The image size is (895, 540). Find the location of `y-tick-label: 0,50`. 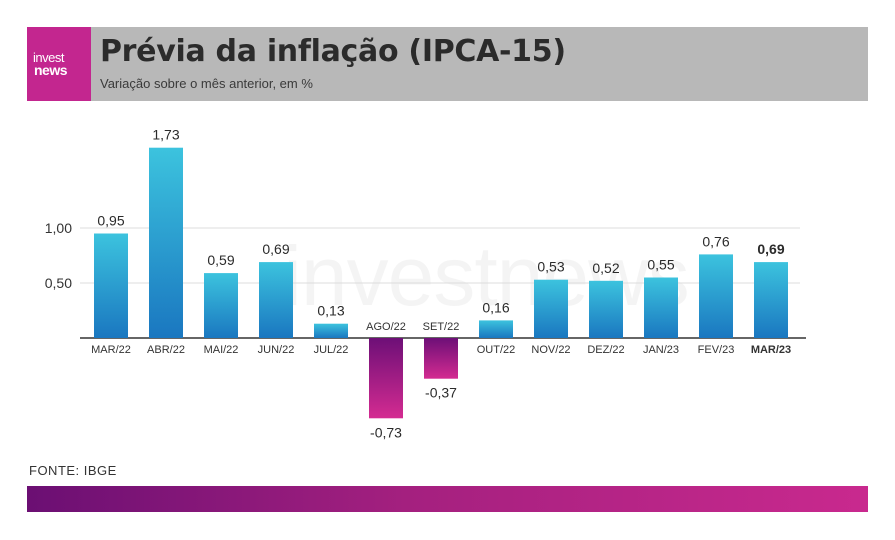

y-tick-label: 0,50 is located at coordinates (58, 283).